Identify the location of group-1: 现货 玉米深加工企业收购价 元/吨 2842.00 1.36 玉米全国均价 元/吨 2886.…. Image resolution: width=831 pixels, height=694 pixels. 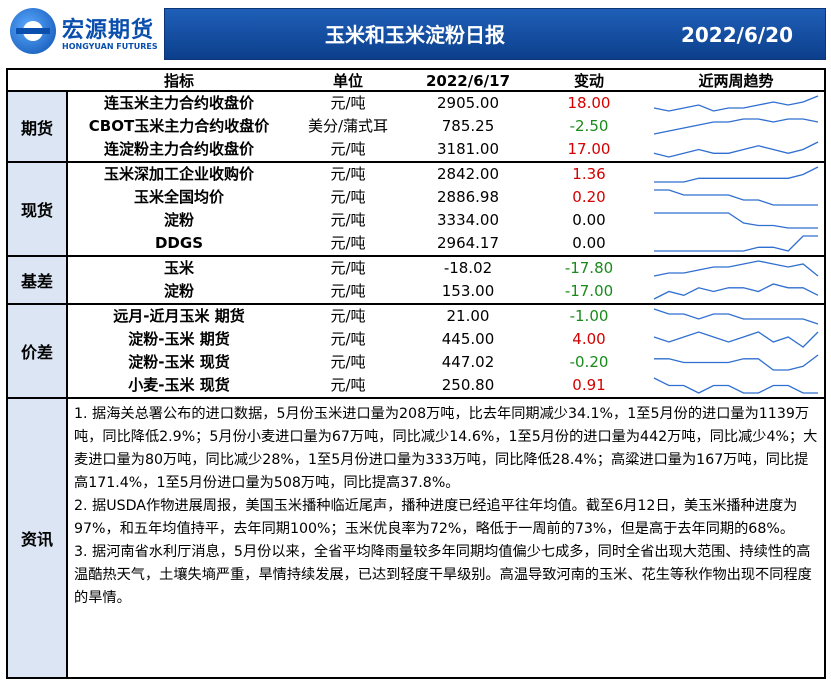
(416, 210).